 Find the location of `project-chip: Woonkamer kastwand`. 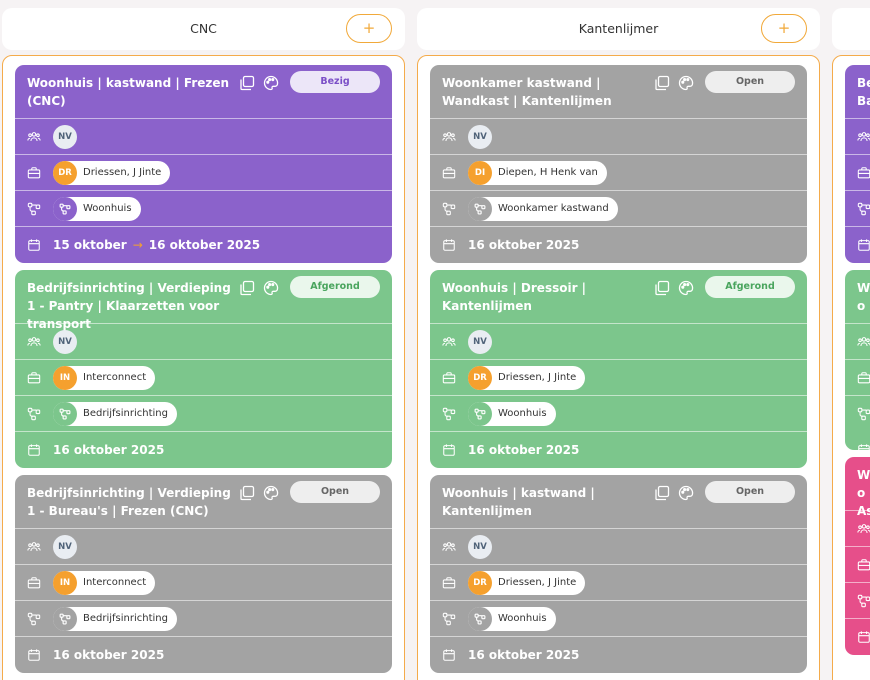

project-chip: Woonkamer kastwand is located at coordinates (543, 208).